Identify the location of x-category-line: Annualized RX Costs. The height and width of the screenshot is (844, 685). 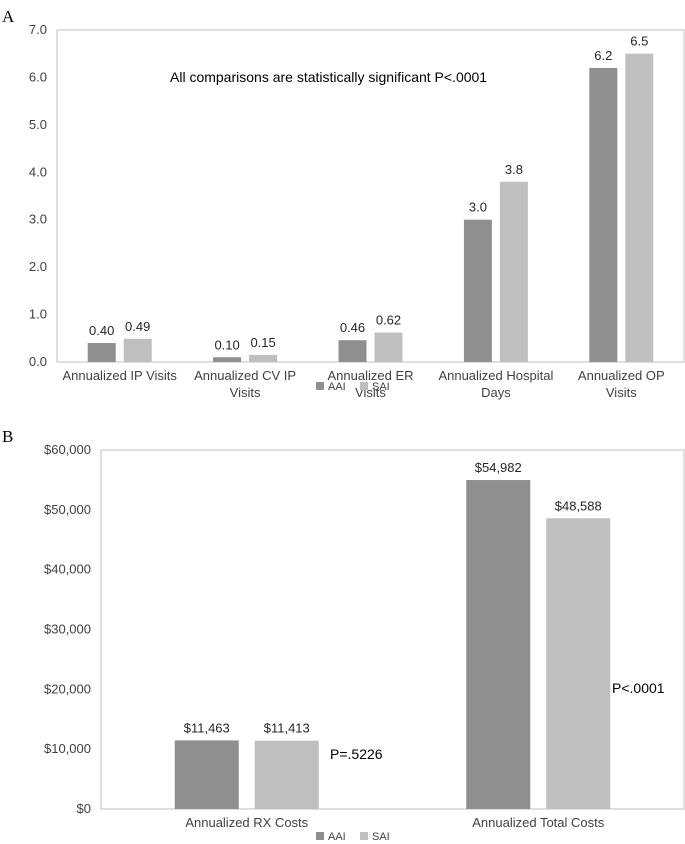
(246, 822).